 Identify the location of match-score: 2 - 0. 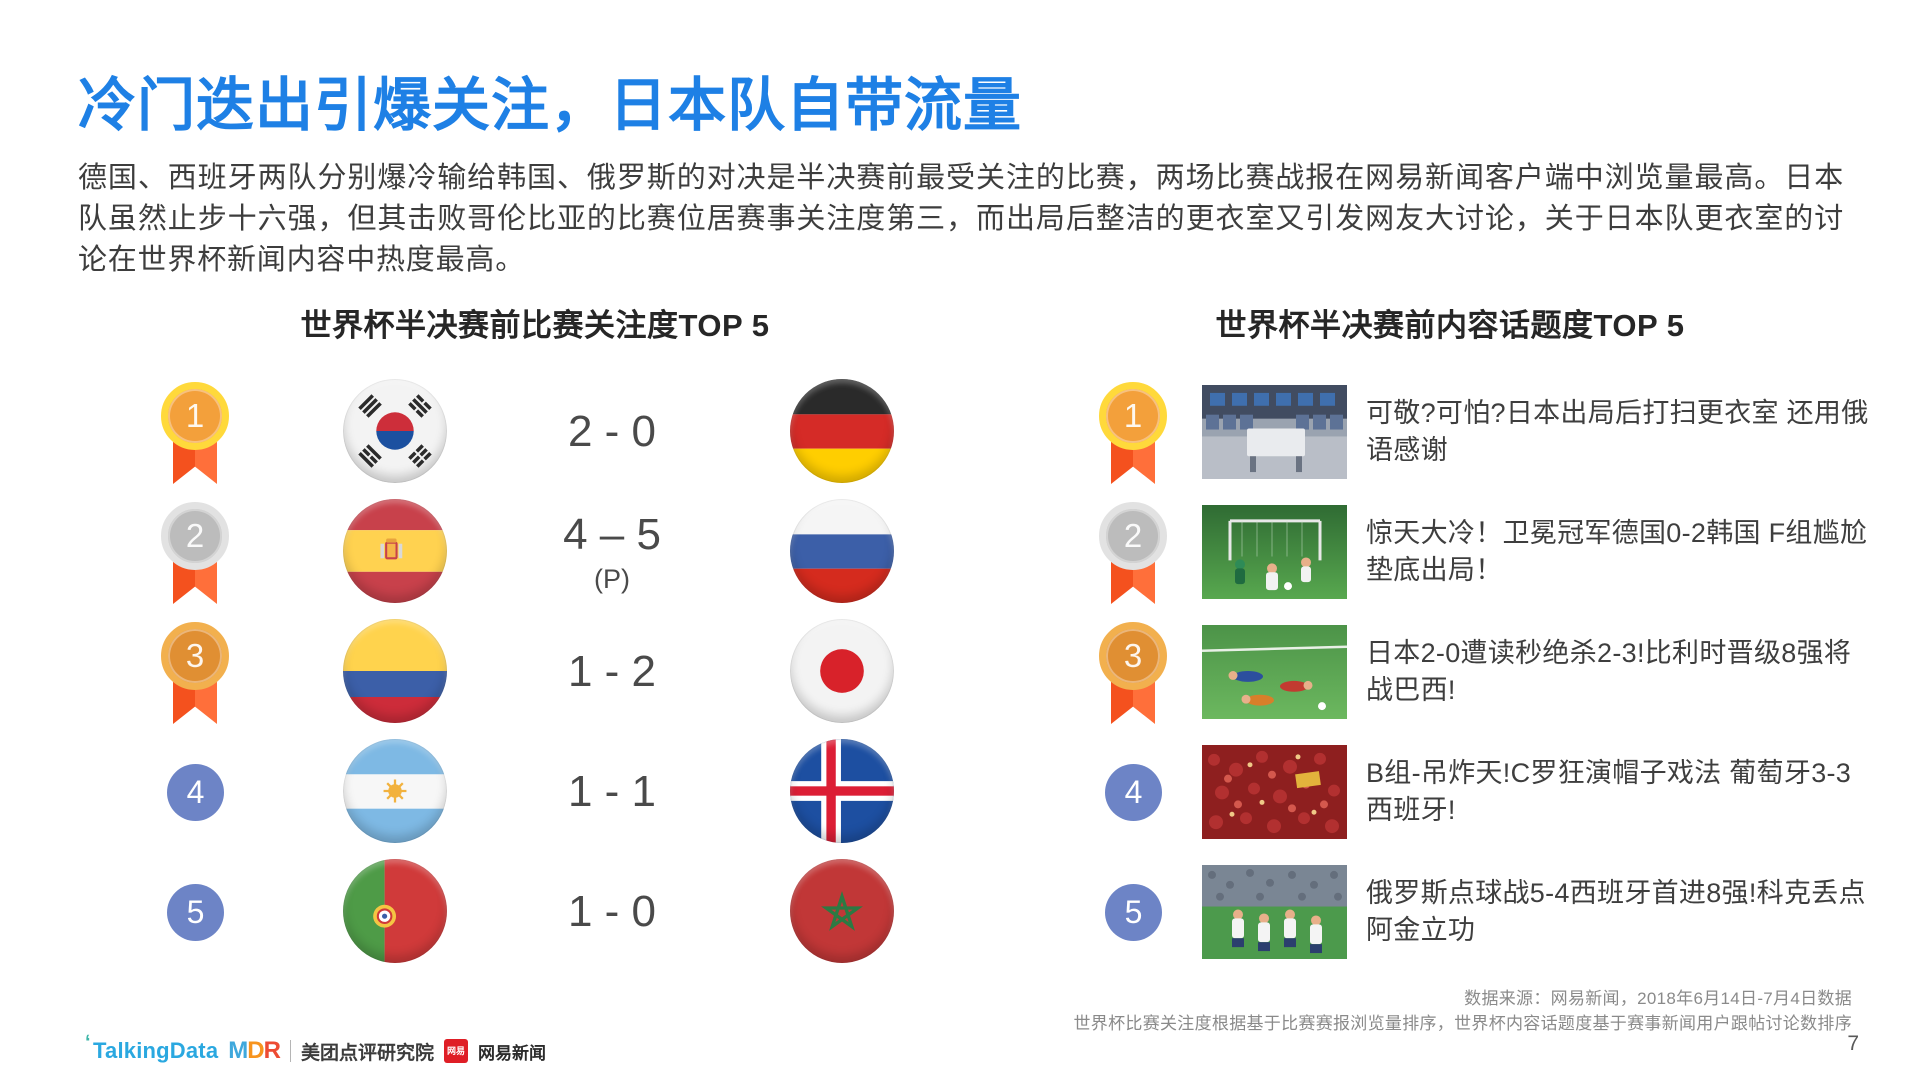
(612, 431).